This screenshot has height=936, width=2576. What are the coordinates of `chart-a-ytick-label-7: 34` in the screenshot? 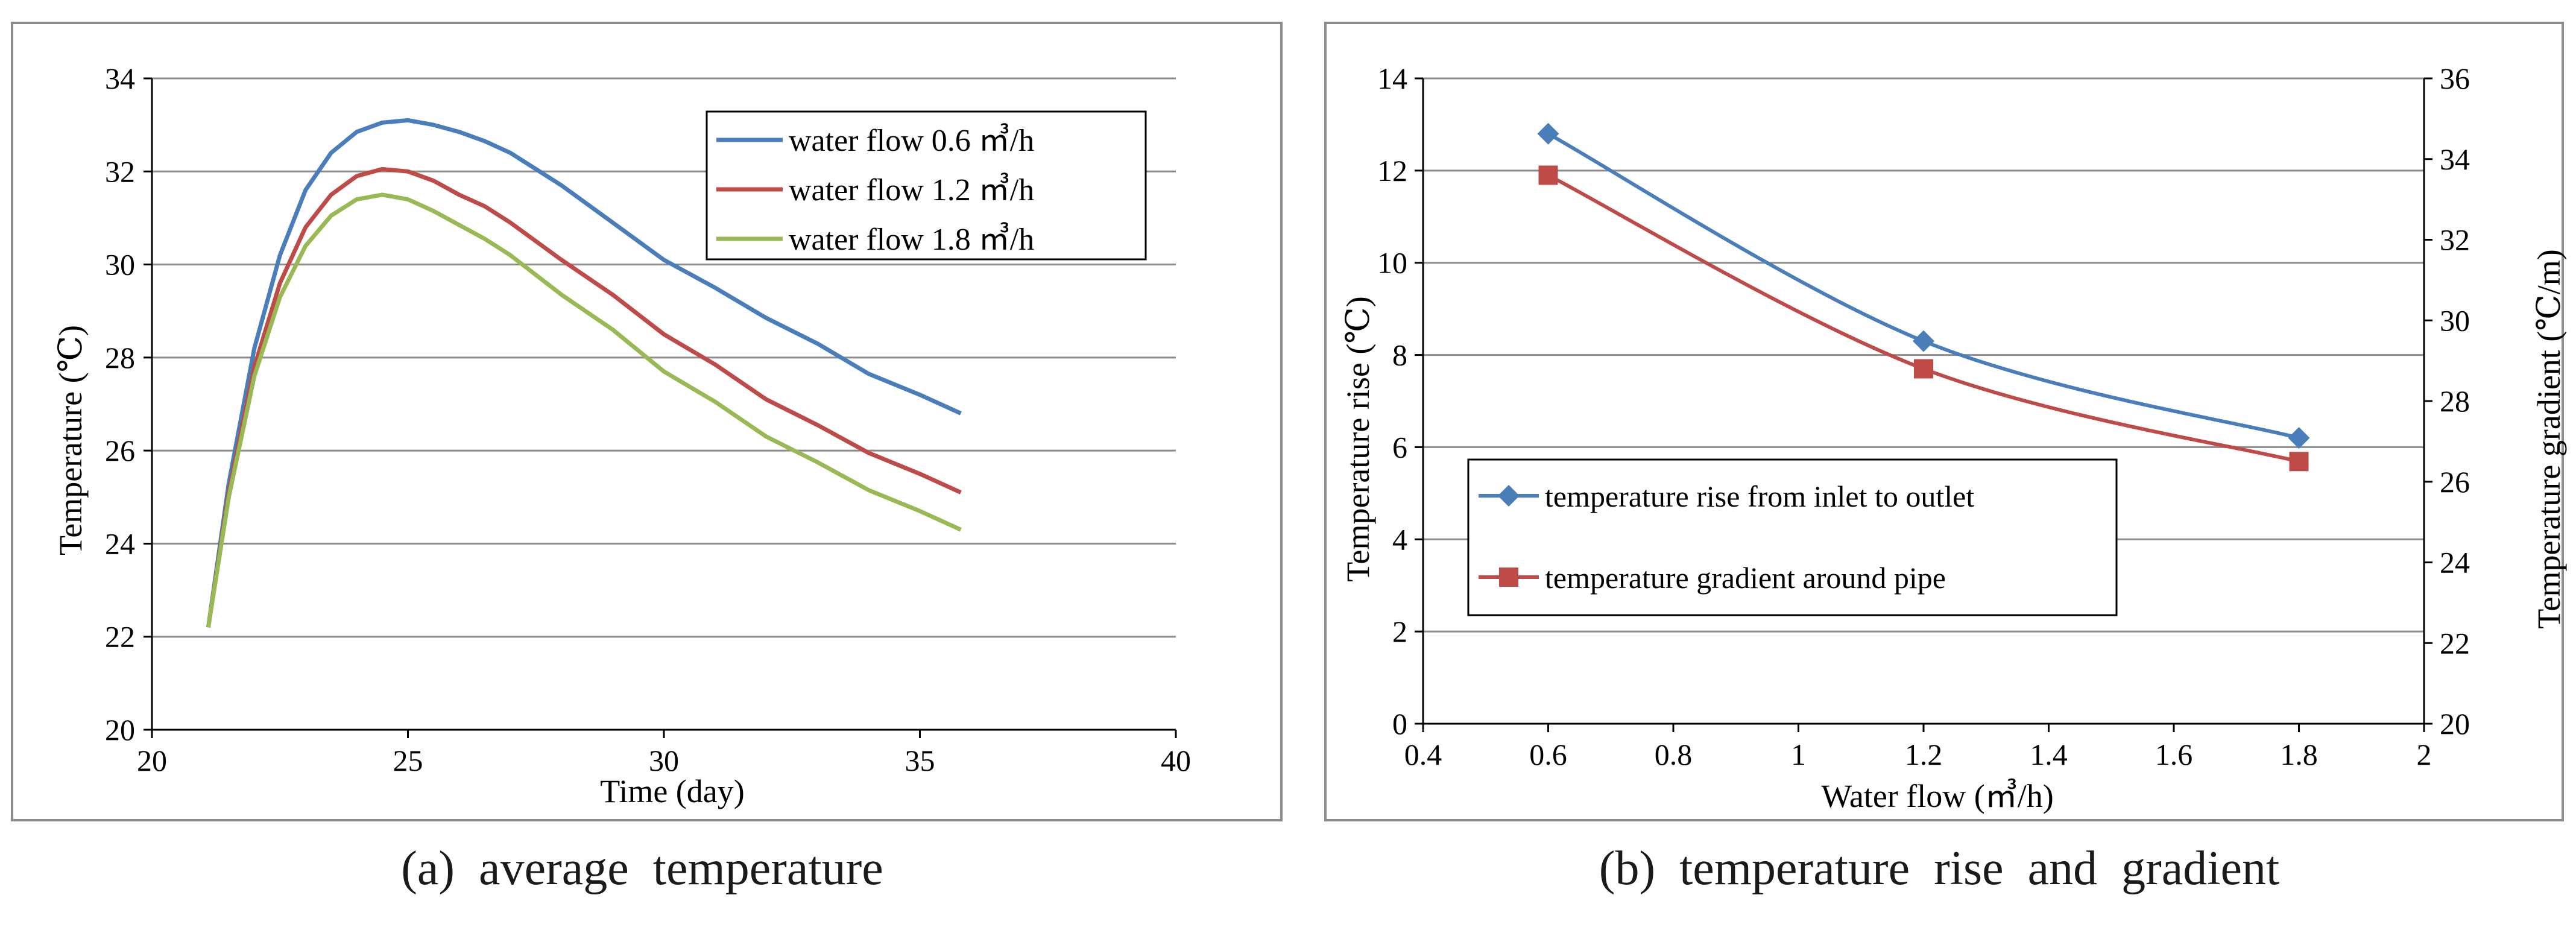 It's located at (120, 78).